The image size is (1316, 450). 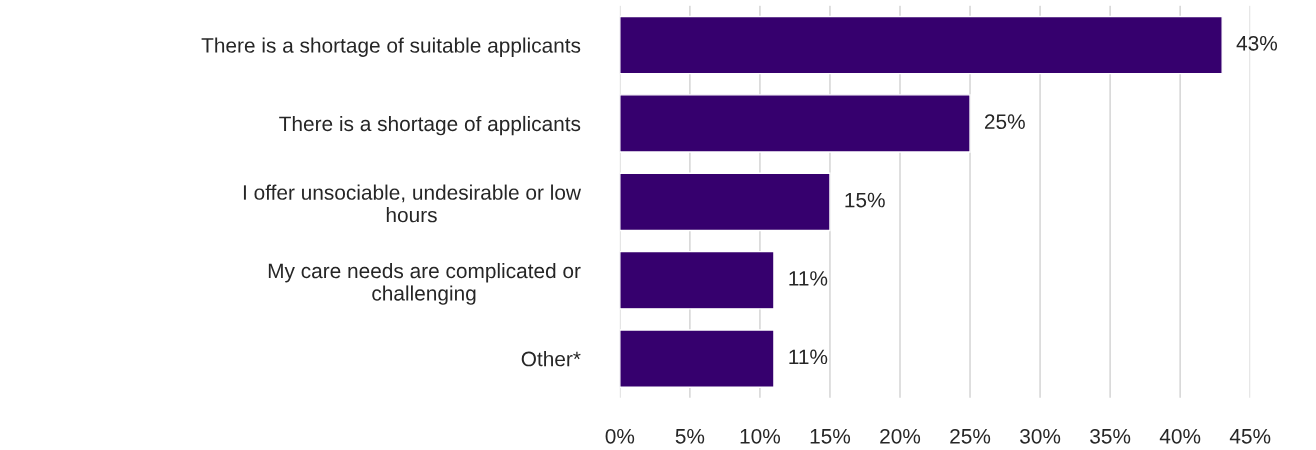 I want to click on x-tick-label: 15%, so click(x=830, y=436).